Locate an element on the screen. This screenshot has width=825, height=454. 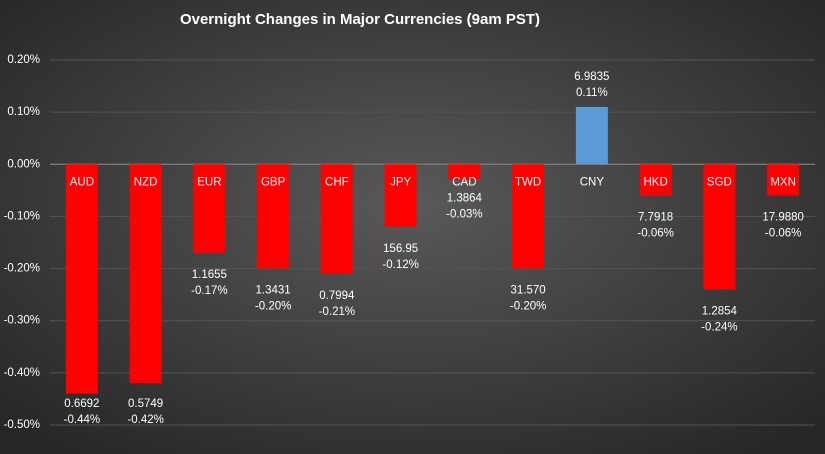
rate-label: 1.2854 is located at coordinates (720, 311).